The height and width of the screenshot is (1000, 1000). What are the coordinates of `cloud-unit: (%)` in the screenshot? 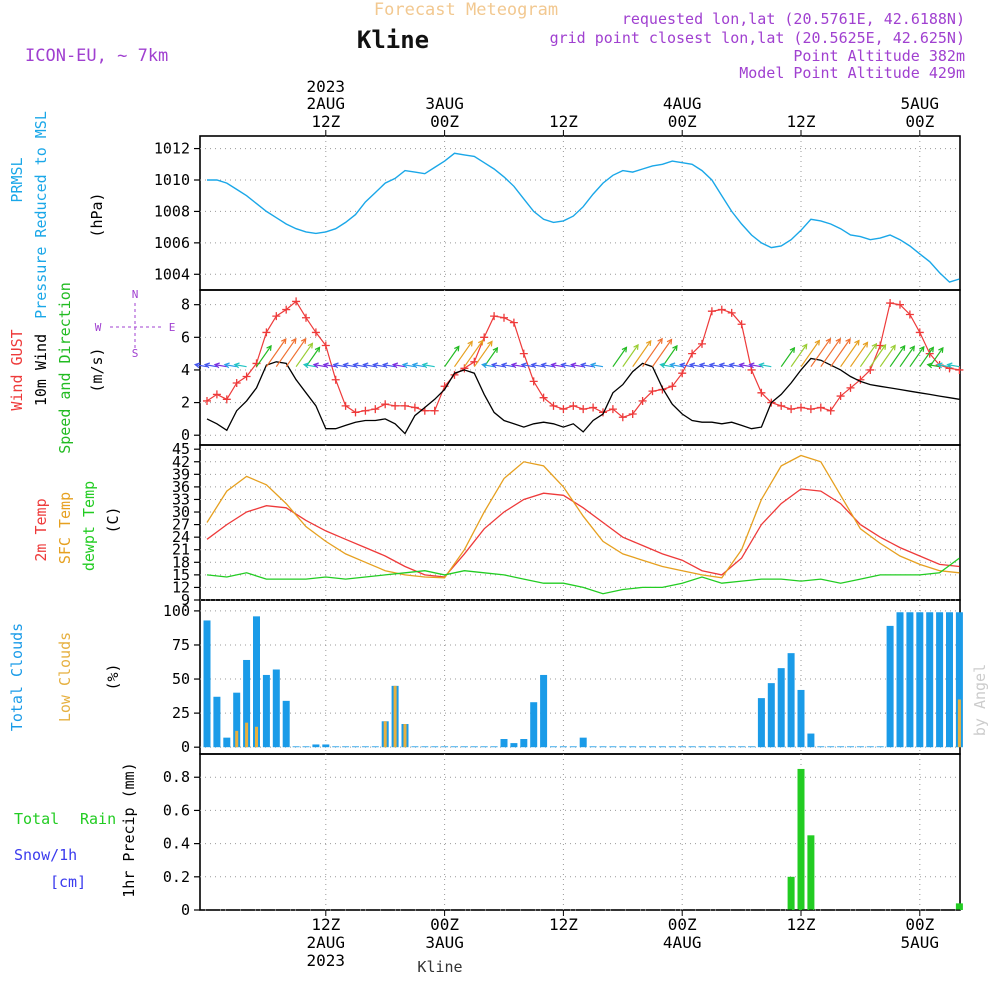 It's located at (113, 676).